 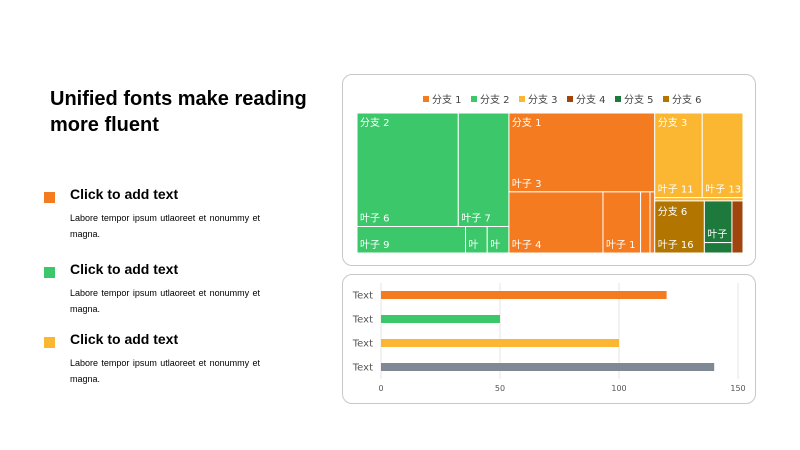 I want to click on treemap-branch: 叶子 15, so click(x=723, y=227).